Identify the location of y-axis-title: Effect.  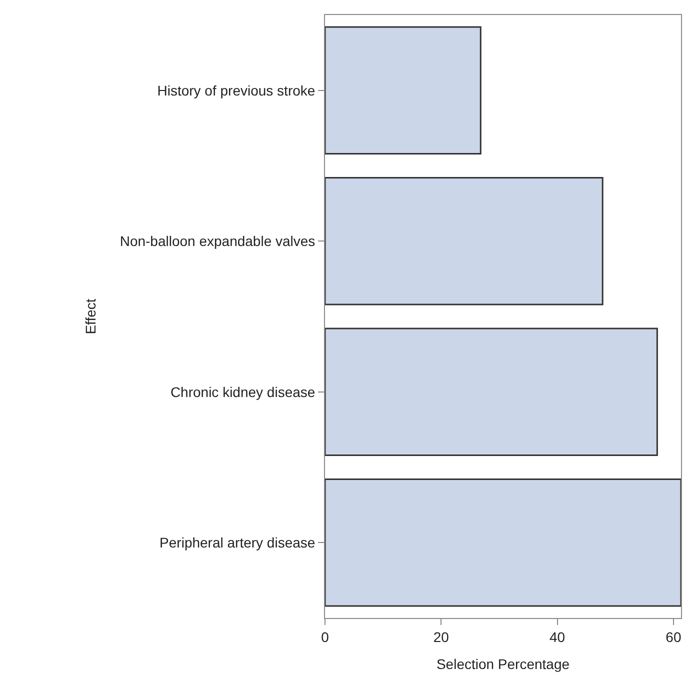
(90, 316).